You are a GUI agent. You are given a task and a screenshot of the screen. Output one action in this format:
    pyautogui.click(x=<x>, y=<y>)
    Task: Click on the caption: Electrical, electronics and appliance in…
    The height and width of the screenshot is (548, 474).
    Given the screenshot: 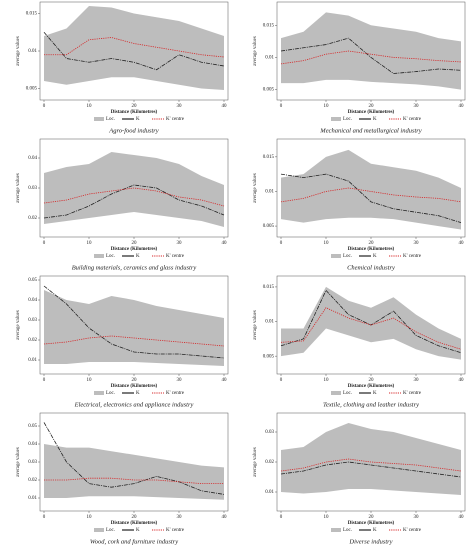 What is the action you would take?
    pyautogui.click(x=134, y=404)
    